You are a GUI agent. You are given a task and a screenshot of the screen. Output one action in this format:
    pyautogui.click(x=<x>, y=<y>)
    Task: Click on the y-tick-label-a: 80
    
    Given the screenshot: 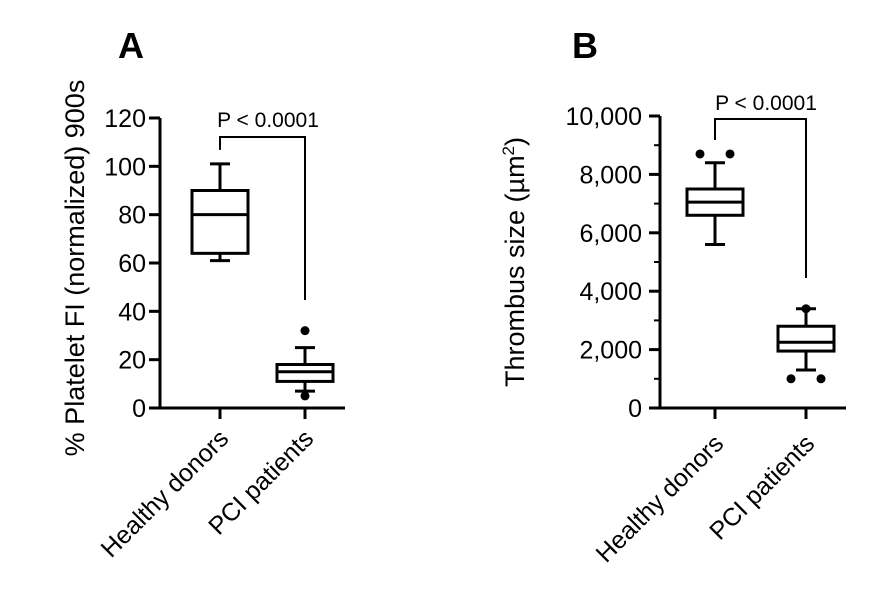 What is the action you would take?
    pyautogui.click(x=132, y=216)
    